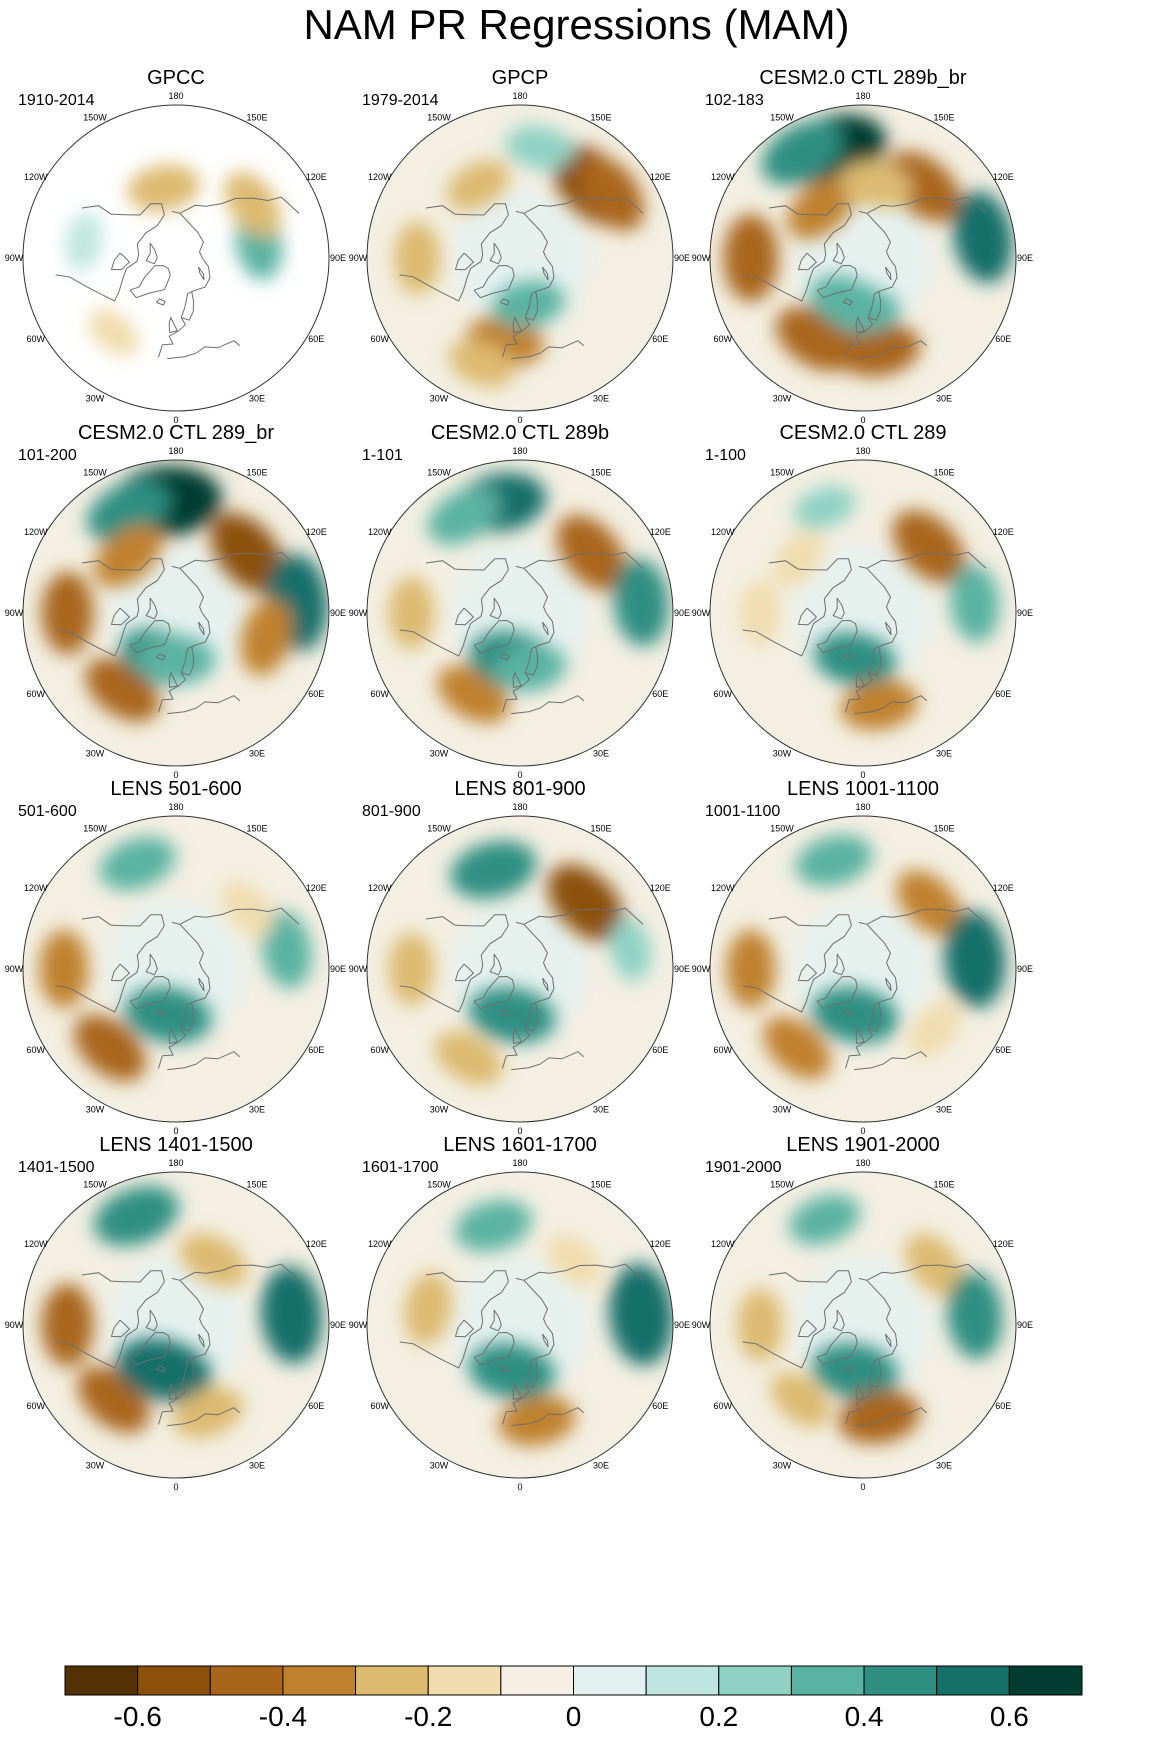 The width and height of the screenshot is (1153, 1741). What do you see at coordinates (862, 1163) in the screenshot?
I see `longitude-label: 180` at bounding box center [862, 1163].